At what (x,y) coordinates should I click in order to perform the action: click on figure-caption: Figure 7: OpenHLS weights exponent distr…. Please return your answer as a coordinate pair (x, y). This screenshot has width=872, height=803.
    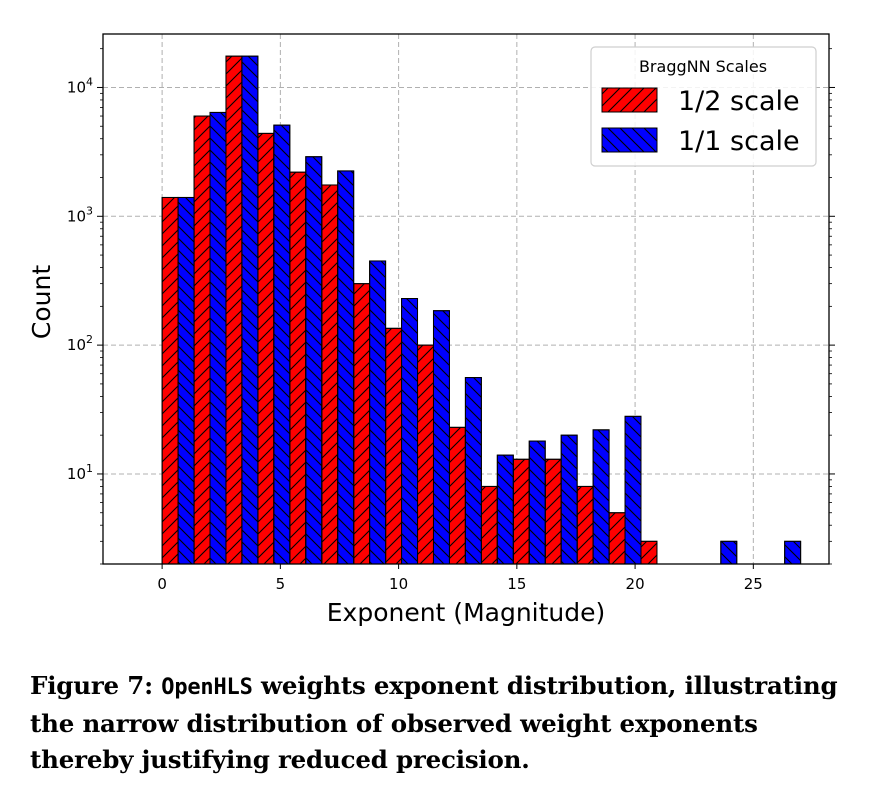
    Looking at the image, I should click on (436, 723).